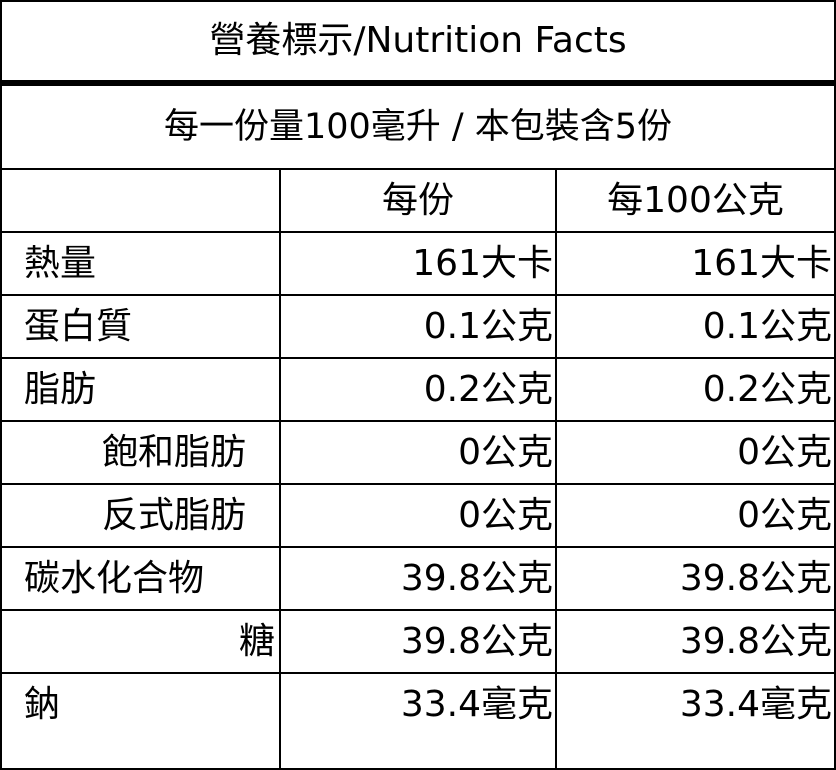  I want to click on nutrient-value-per-serving: 0.2公克, so click(488, 389).